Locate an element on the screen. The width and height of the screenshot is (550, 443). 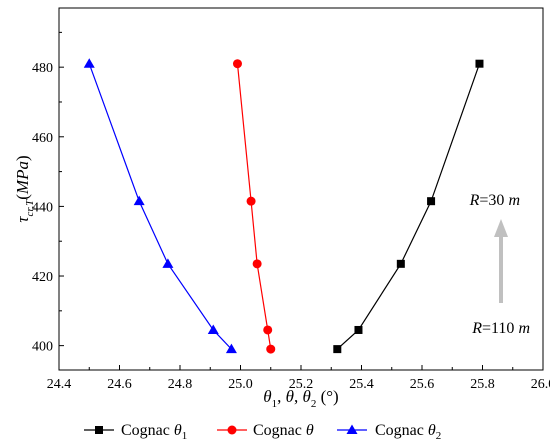
legend-item-3: Cognac θ2 is located at coordinates (389, 432).